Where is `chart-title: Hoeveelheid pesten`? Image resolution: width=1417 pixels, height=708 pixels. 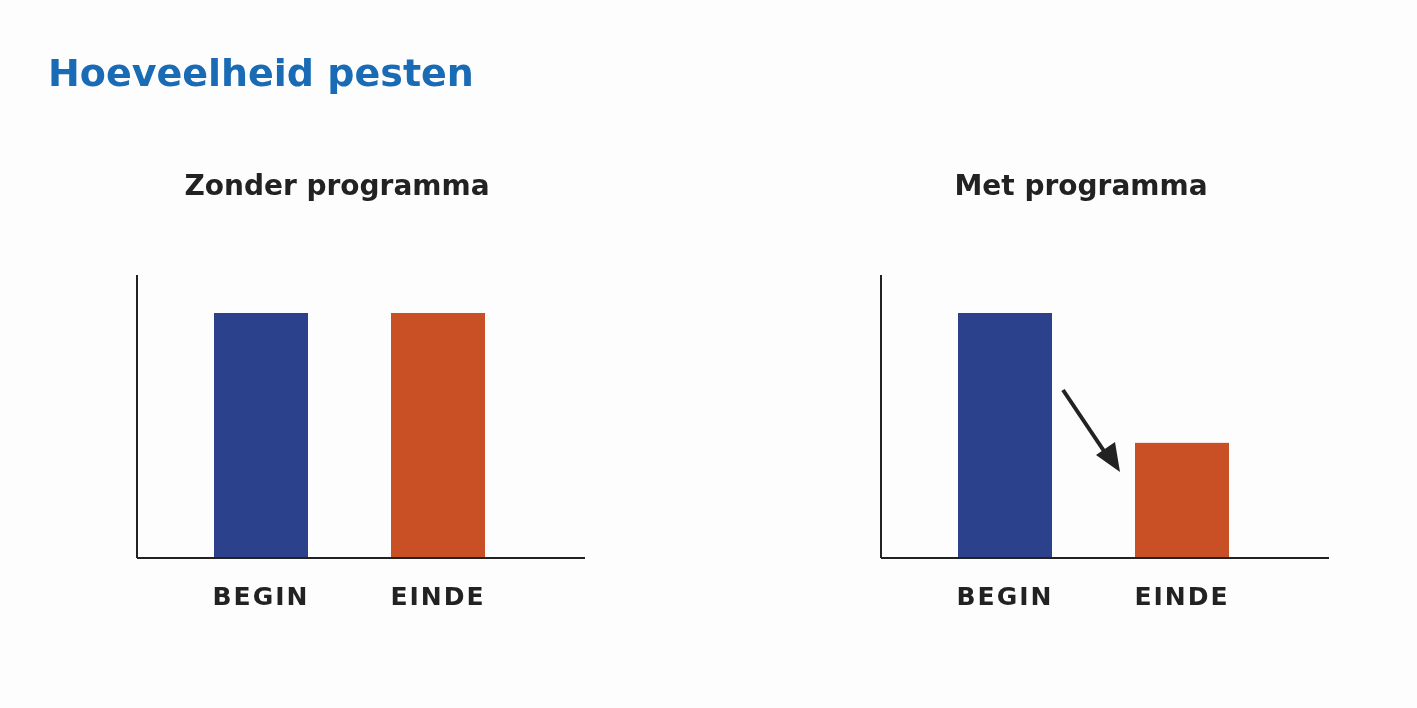 chart-title: Hoeveelheid pesten is located at coordinates (261, 73).